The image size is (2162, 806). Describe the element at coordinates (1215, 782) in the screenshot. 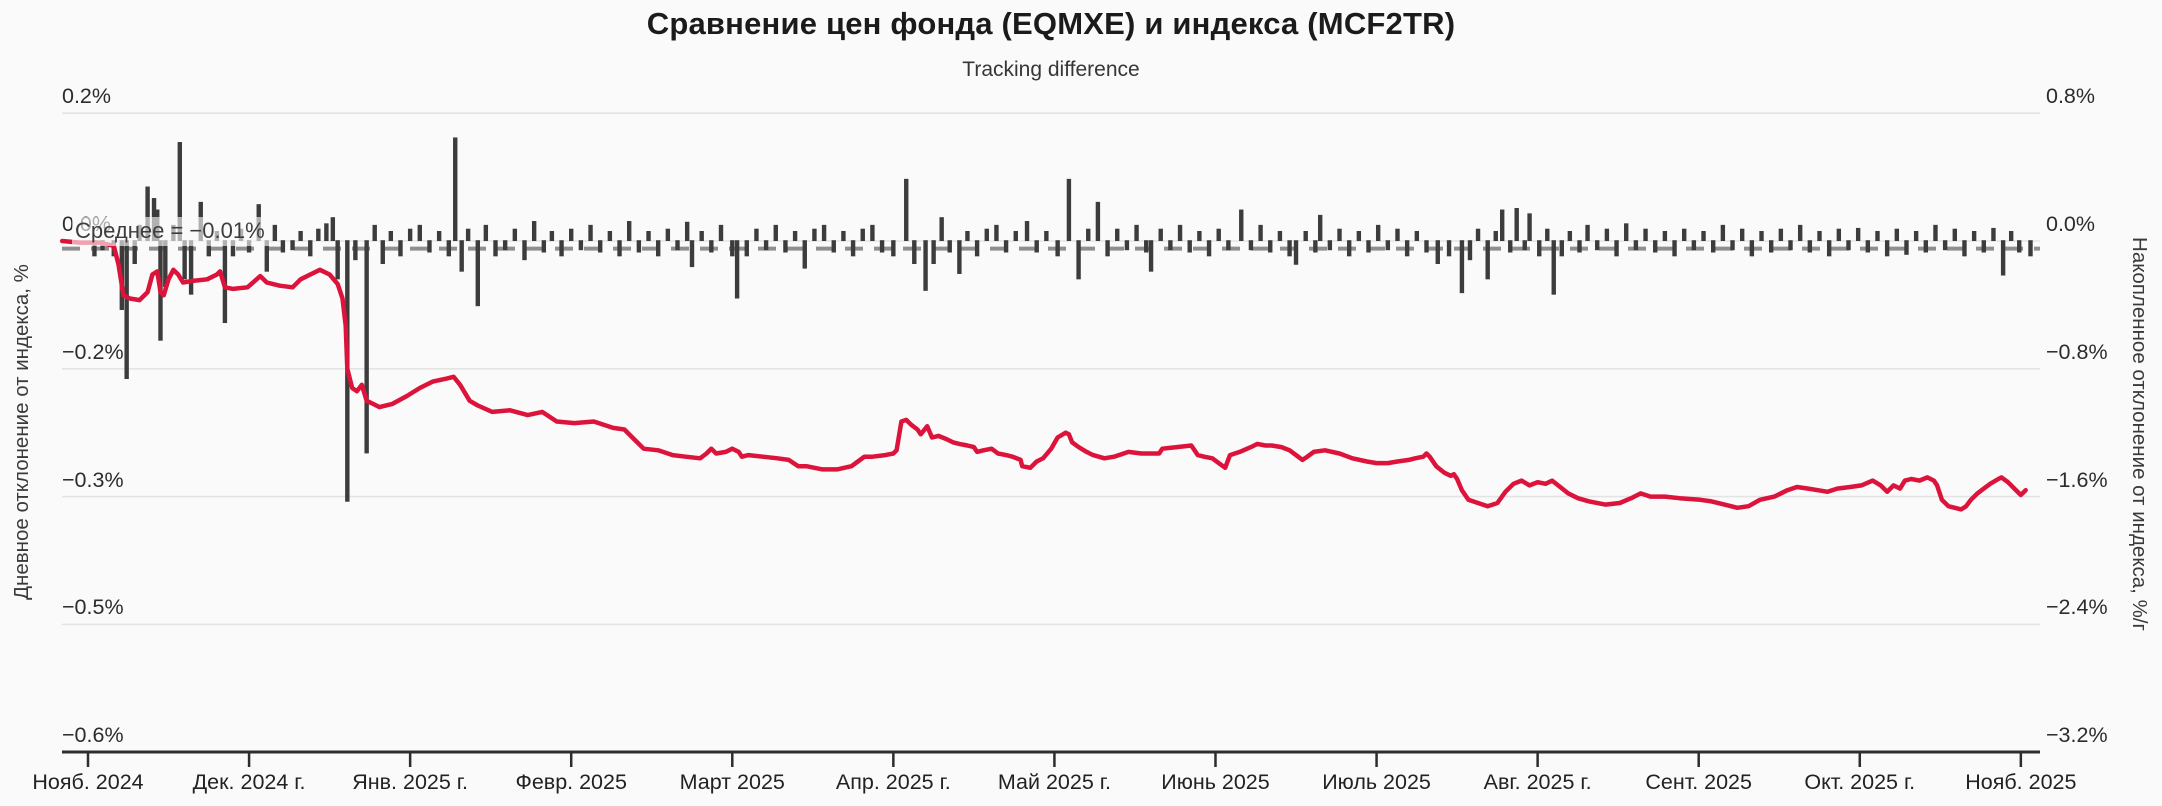

I see `x-tick-label: Июнь 2025` at that location.